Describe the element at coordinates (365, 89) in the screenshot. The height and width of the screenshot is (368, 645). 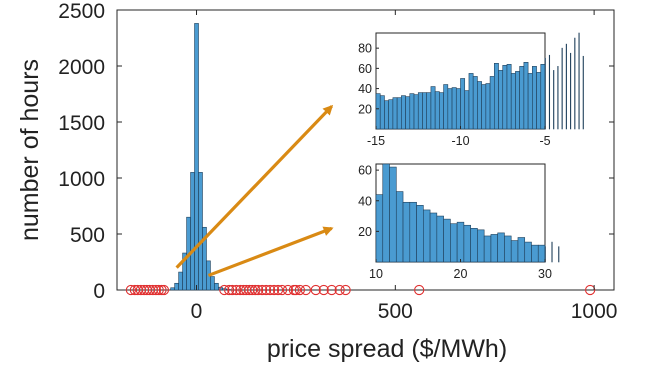
I see `inset-y-tick-label: 40` at that location.